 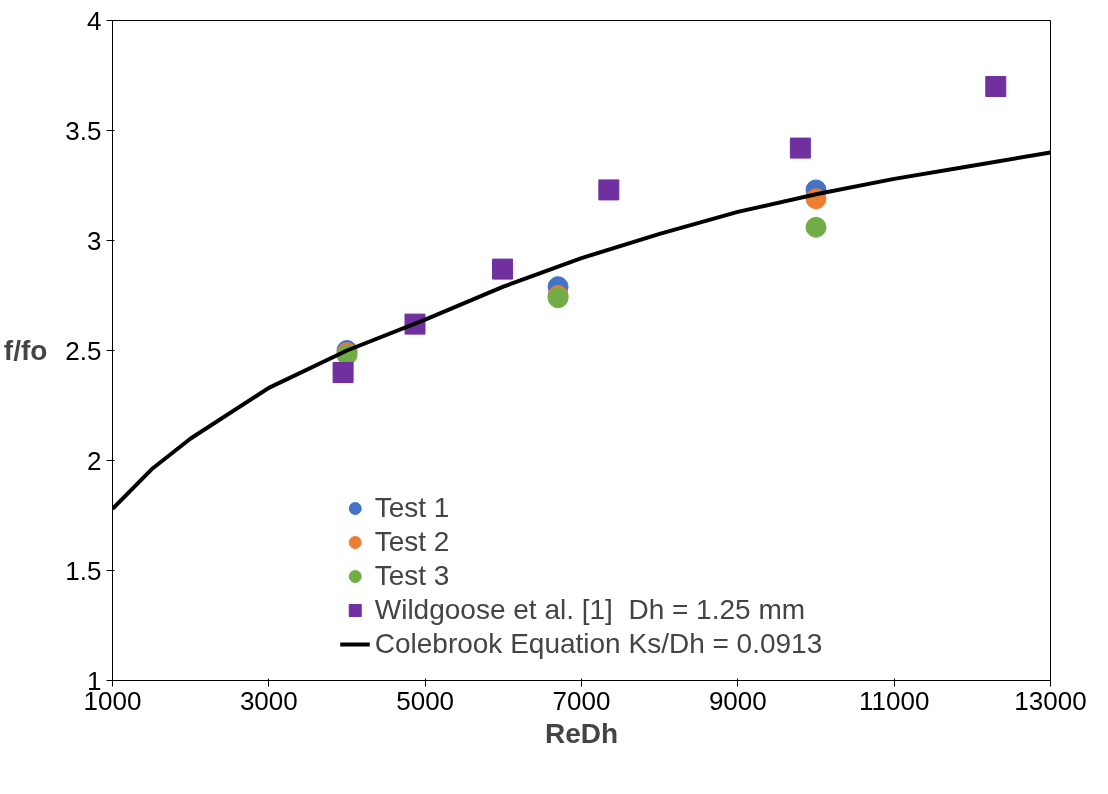 What do you see at coordinates (412, 508) in the screenshot?
I see `legend-label: Test 1` at bounding box center [412, 508].